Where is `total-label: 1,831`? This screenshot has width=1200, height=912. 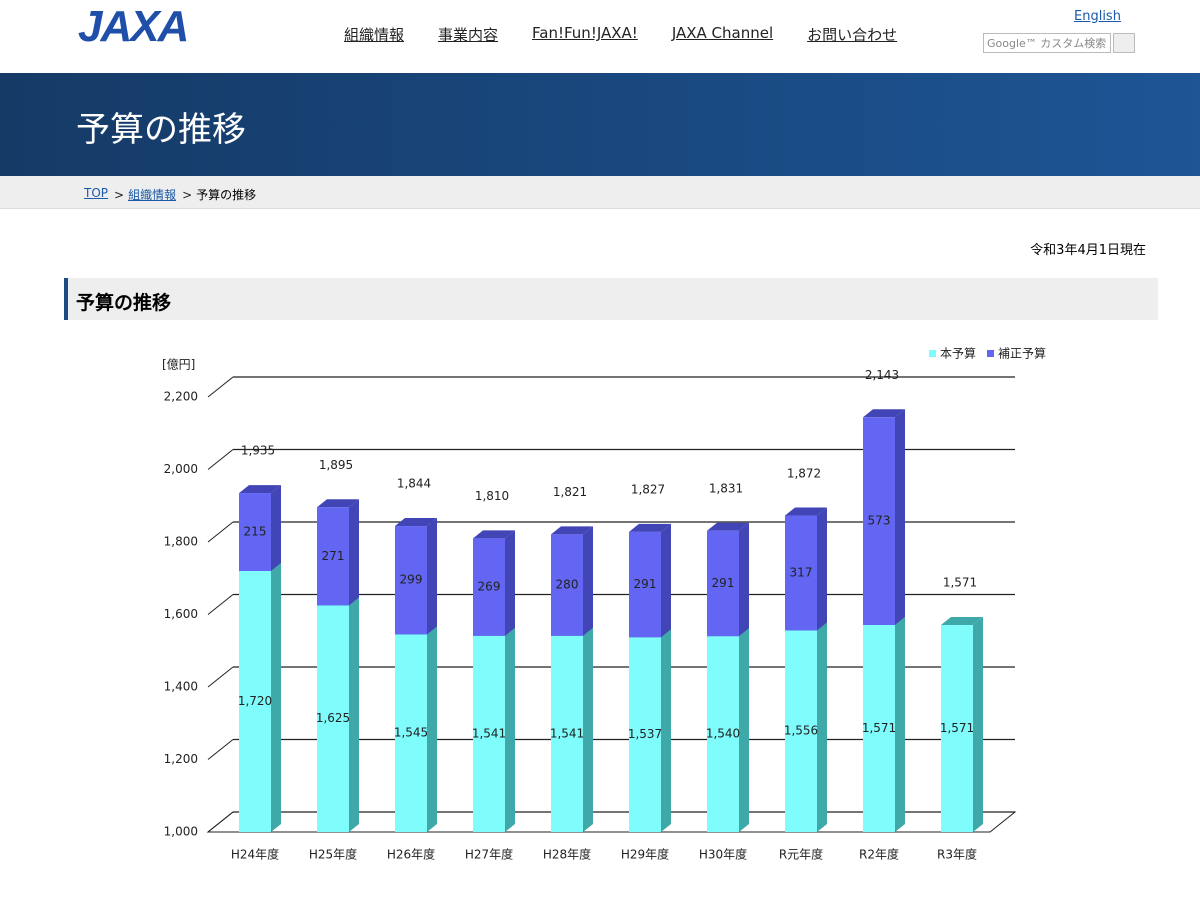
total-label: 1,831 is located at coordinates (726, 488).